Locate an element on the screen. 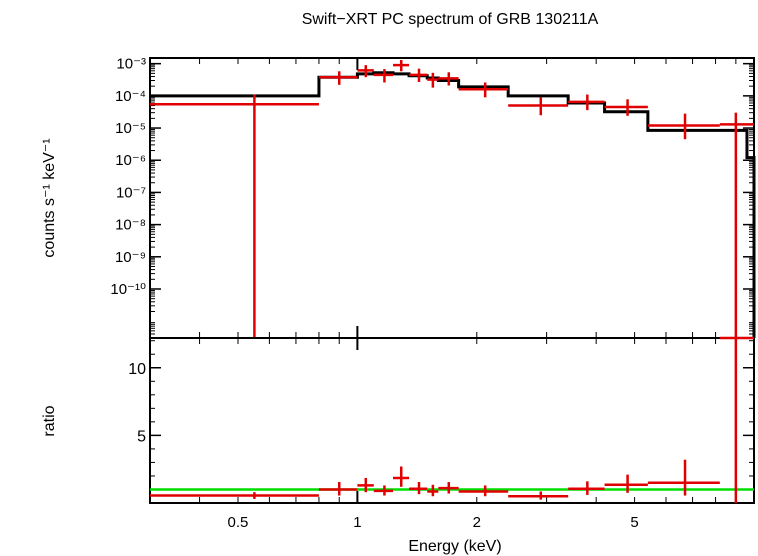 Image resolution: width=758 pixels, height=556 pixels. chart-title: Swift−XRT PC spectrum of GRB 130211A is located at coordinates (450, 19).